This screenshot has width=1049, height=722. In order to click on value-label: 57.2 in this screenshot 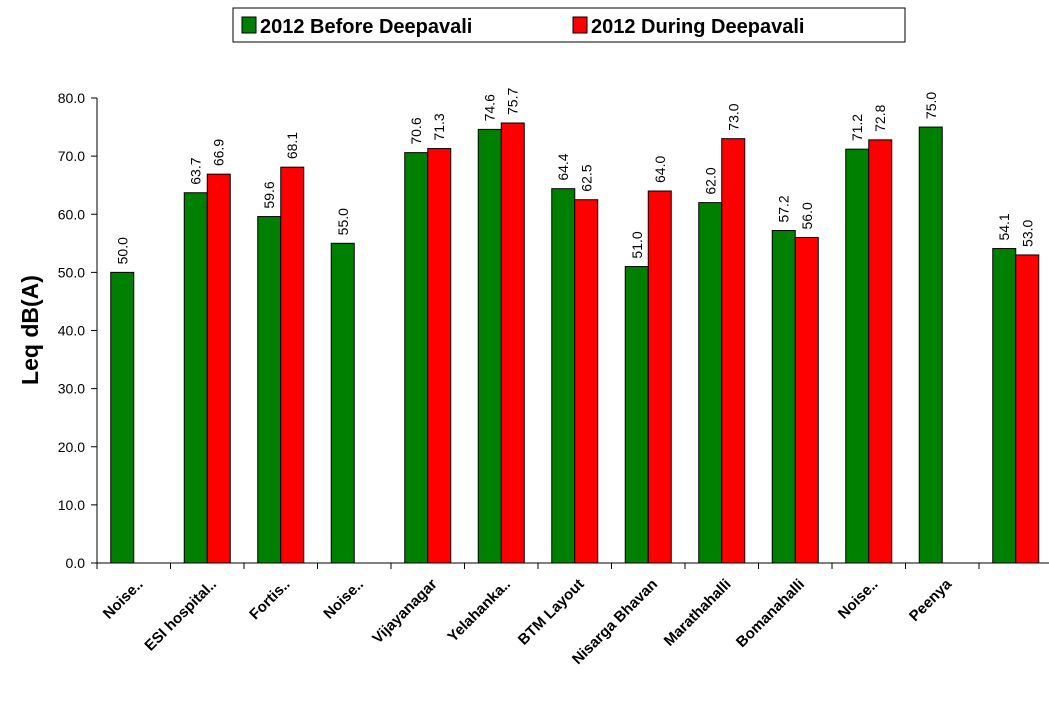, I will do `click(784, 208)`.